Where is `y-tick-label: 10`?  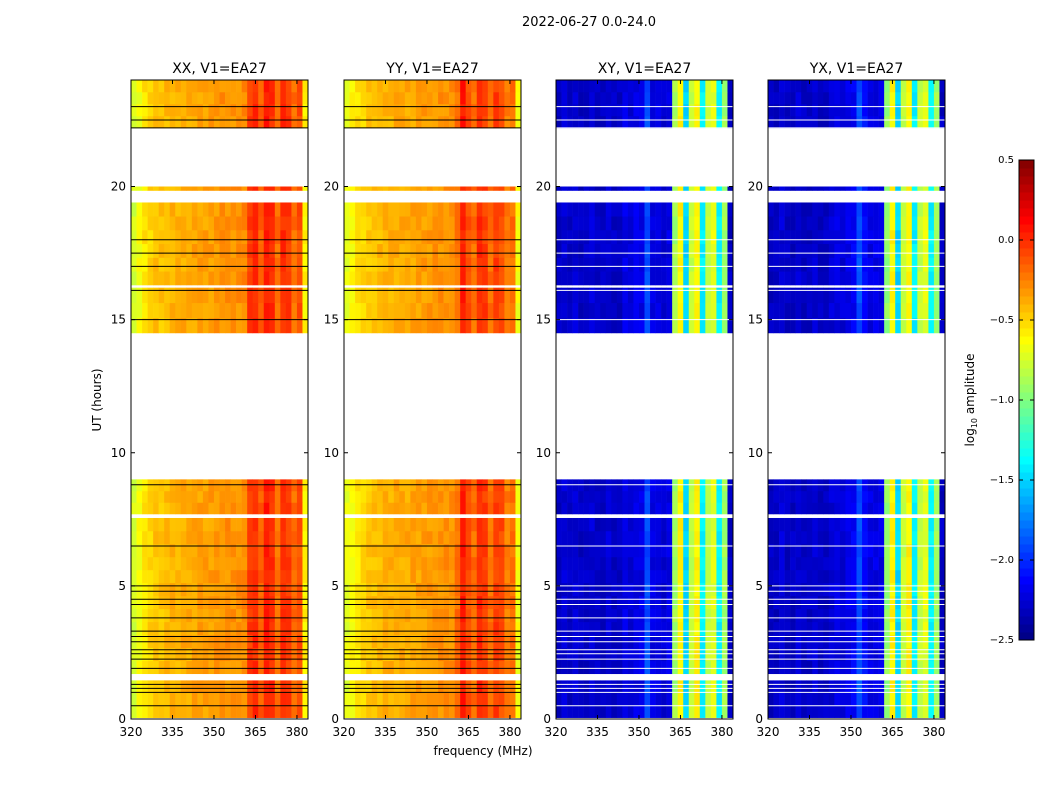
y-tick-label: 10 is located at coordinates (118, 453).